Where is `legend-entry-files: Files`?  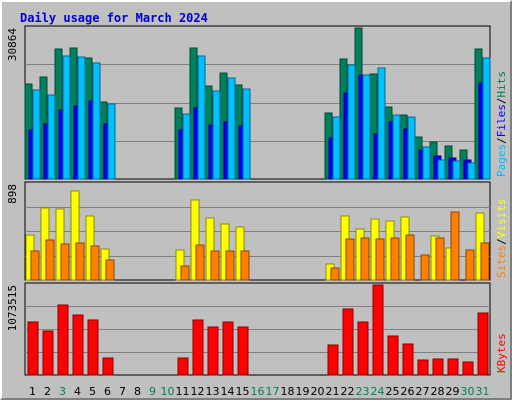 legend-entry-files: Files is located at coordinates (501, 120).